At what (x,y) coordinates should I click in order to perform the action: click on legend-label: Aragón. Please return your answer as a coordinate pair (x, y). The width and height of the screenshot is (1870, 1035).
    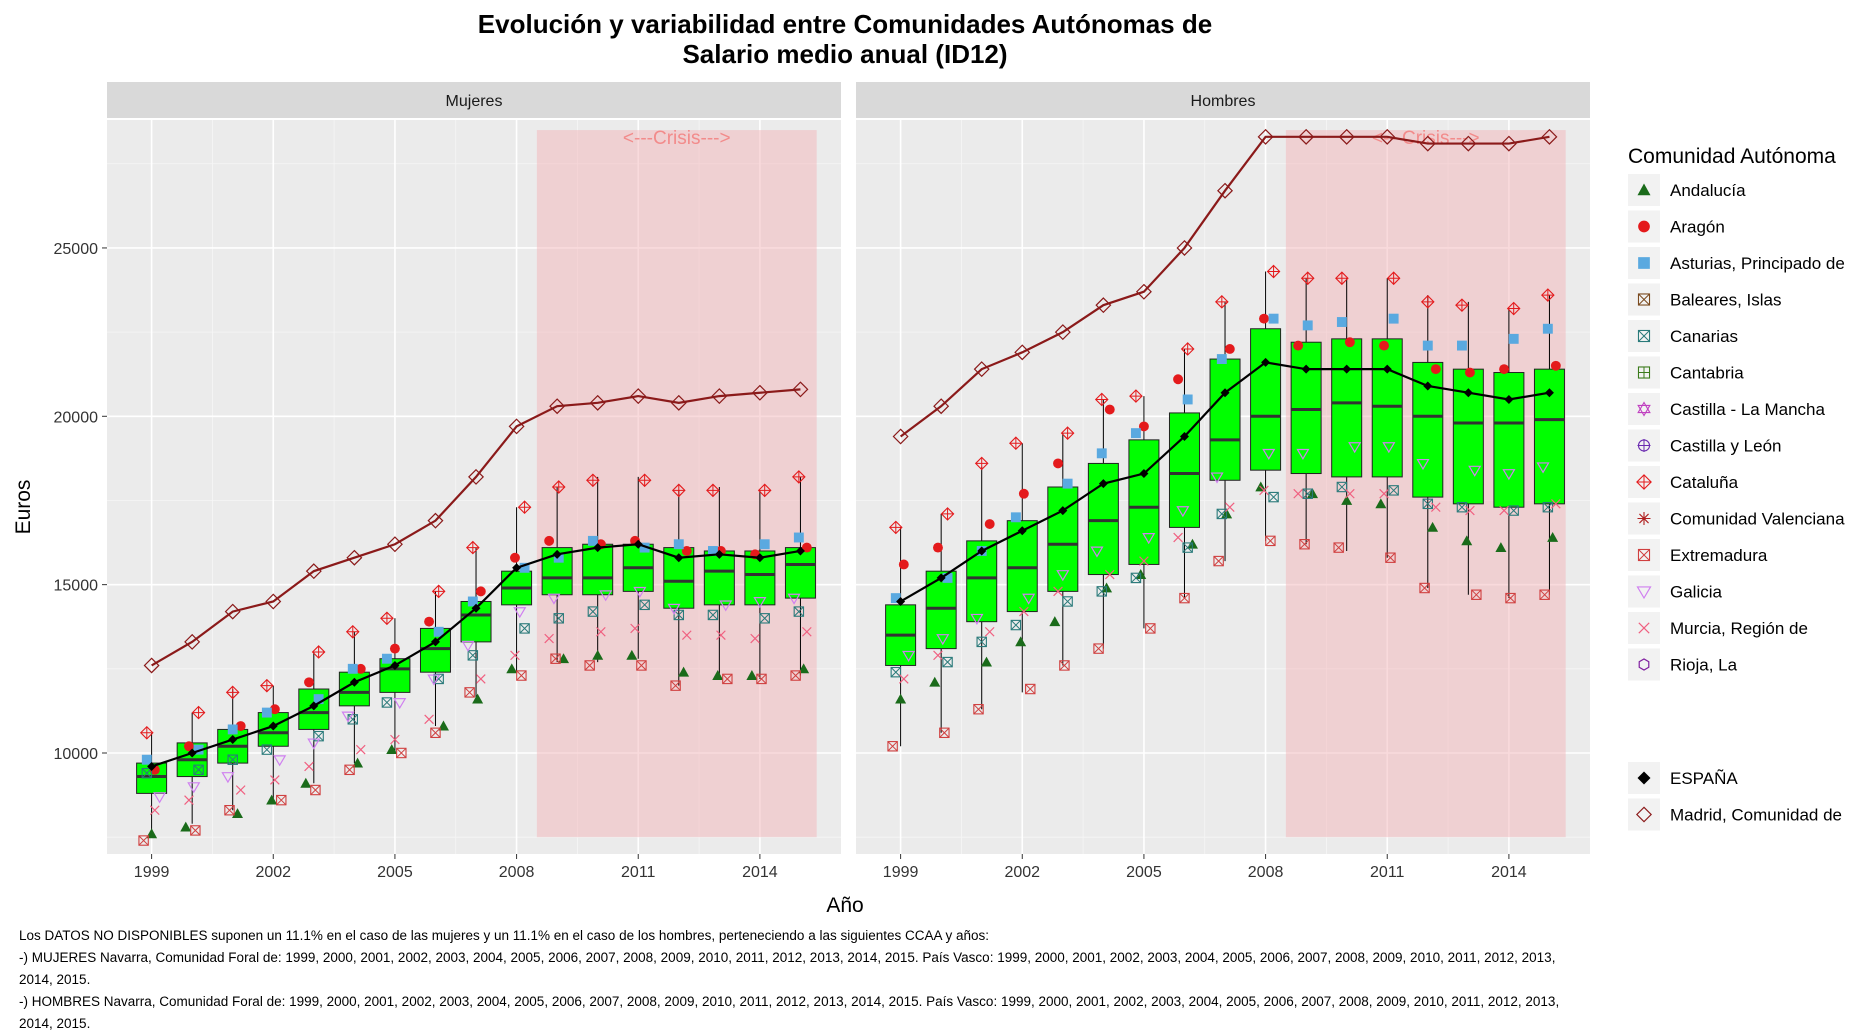
    Looking at the image, I should click on (1697, 227).